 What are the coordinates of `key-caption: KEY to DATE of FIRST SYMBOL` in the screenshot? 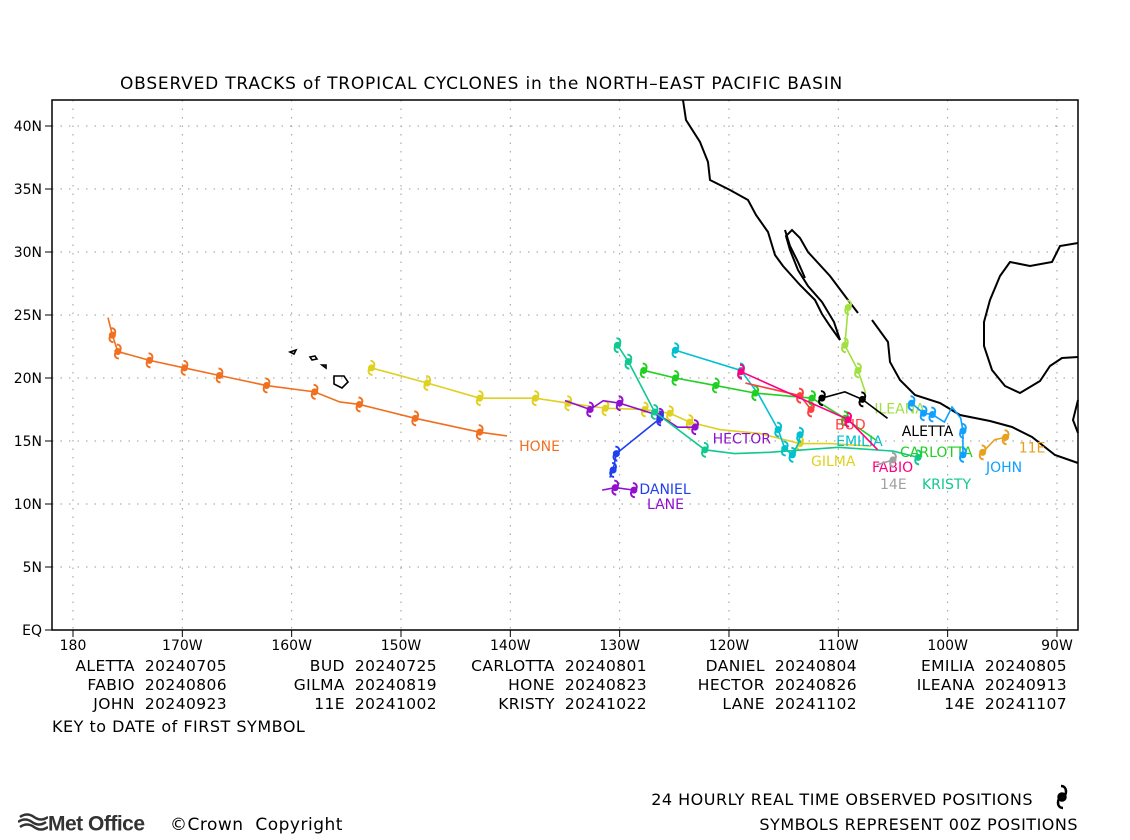 It's located at (179, 726).